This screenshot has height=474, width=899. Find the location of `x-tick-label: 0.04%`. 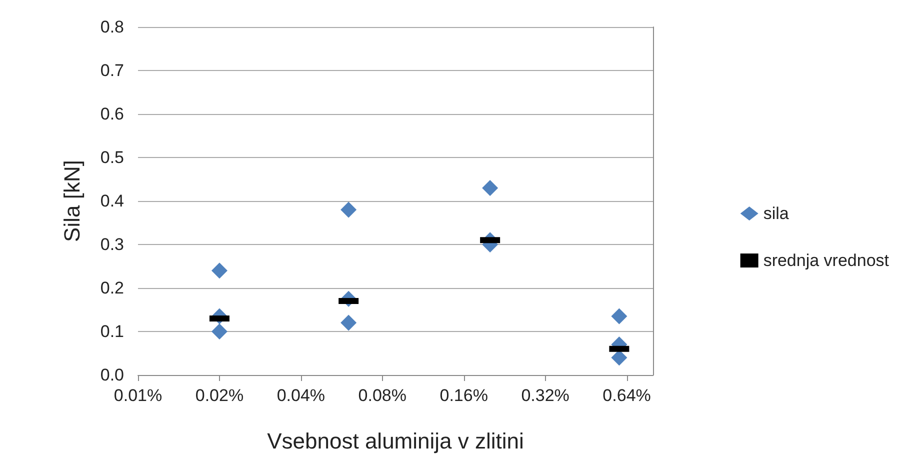

x-tick-label: 0.04% is located at coordinates (301, 395).